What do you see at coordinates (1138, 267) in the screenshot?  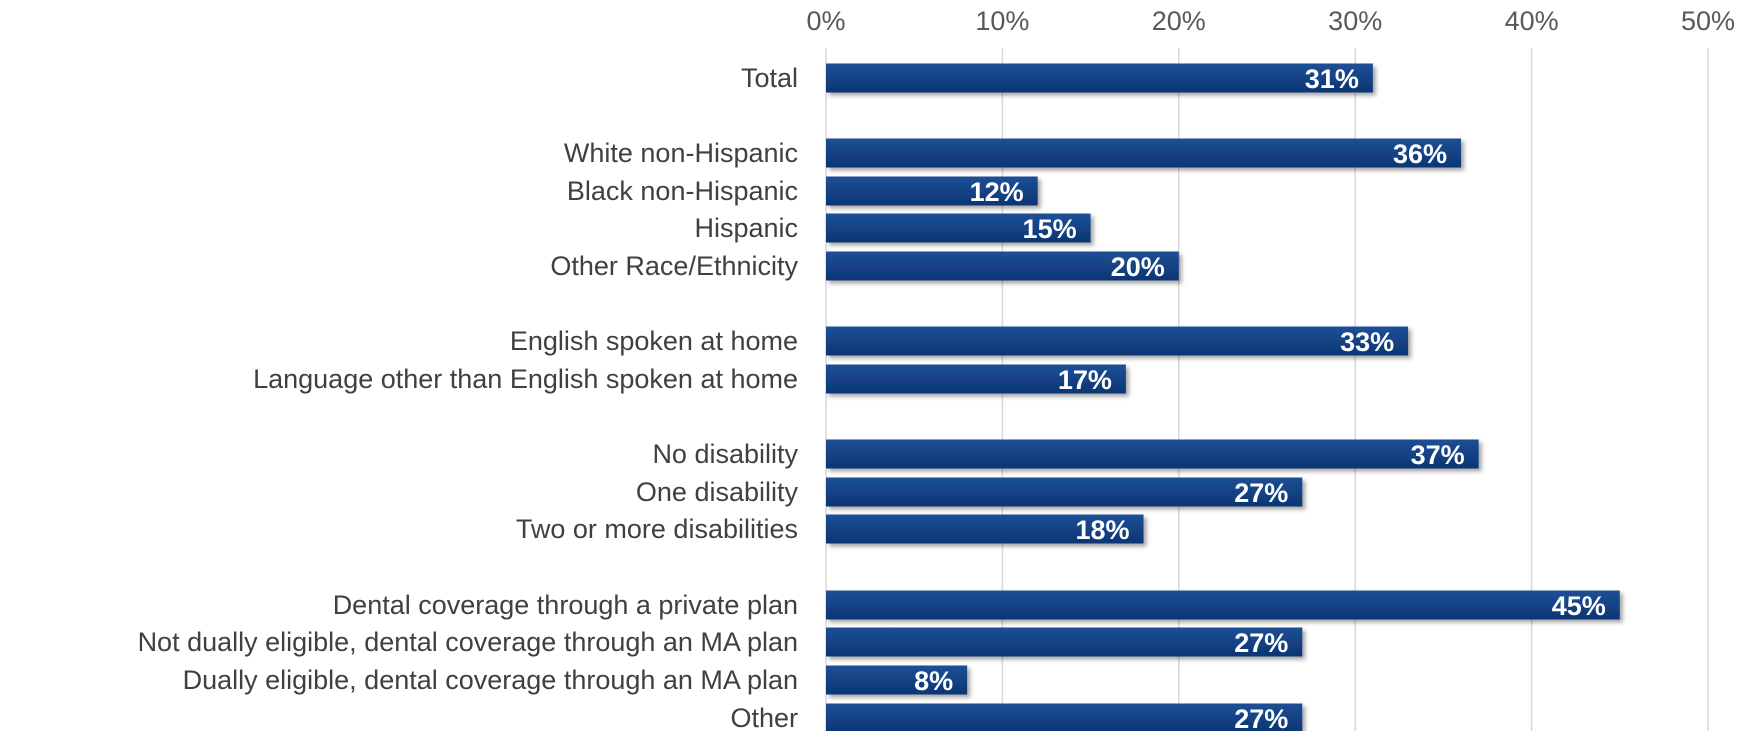 I see `data-label: 20%` at bounding box center [1138, 267].